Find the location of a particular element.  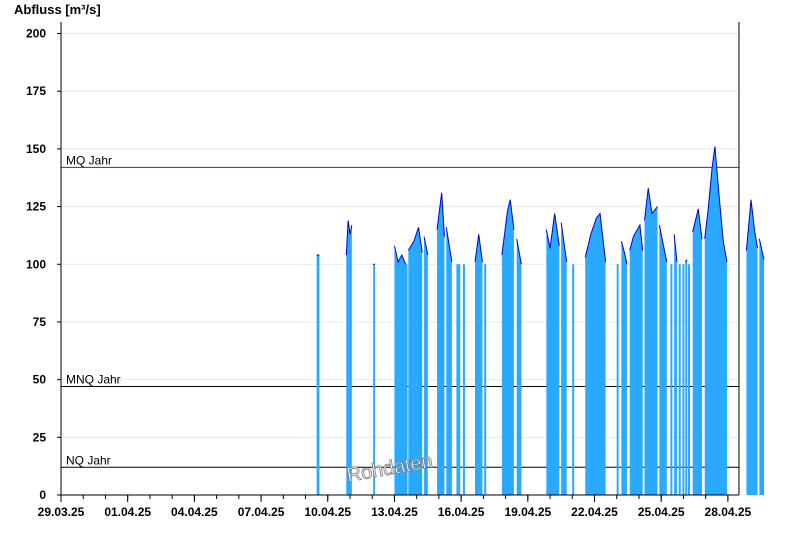

x-tick-label: 13.04.25 is located at coordinates (394, 512).